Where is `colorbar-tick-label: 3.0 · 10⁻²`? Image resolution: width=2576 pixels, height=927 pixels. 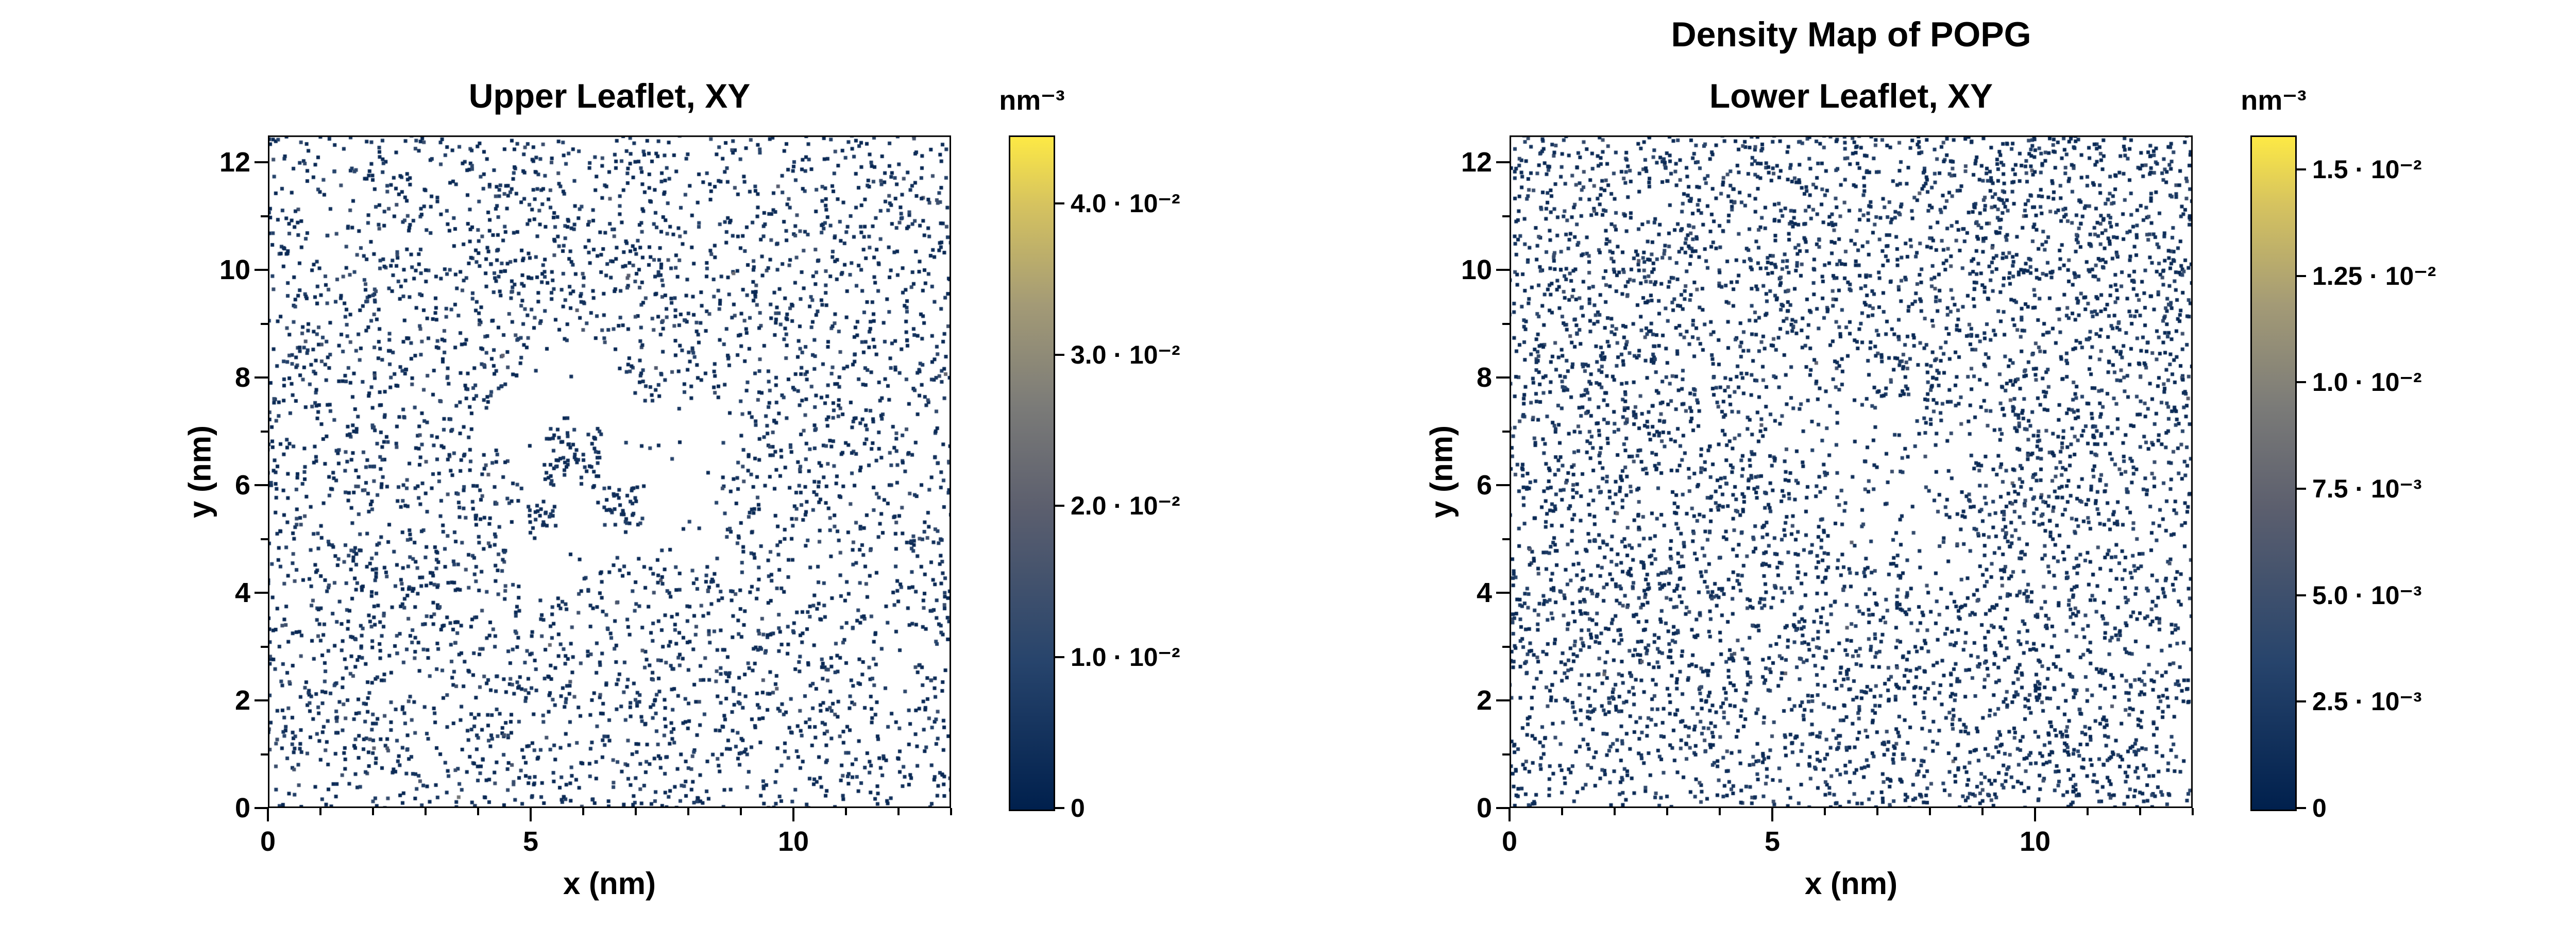 colorbar-tick-label: 3.0 · 10⁻² is located at coordinates (1125, 354).